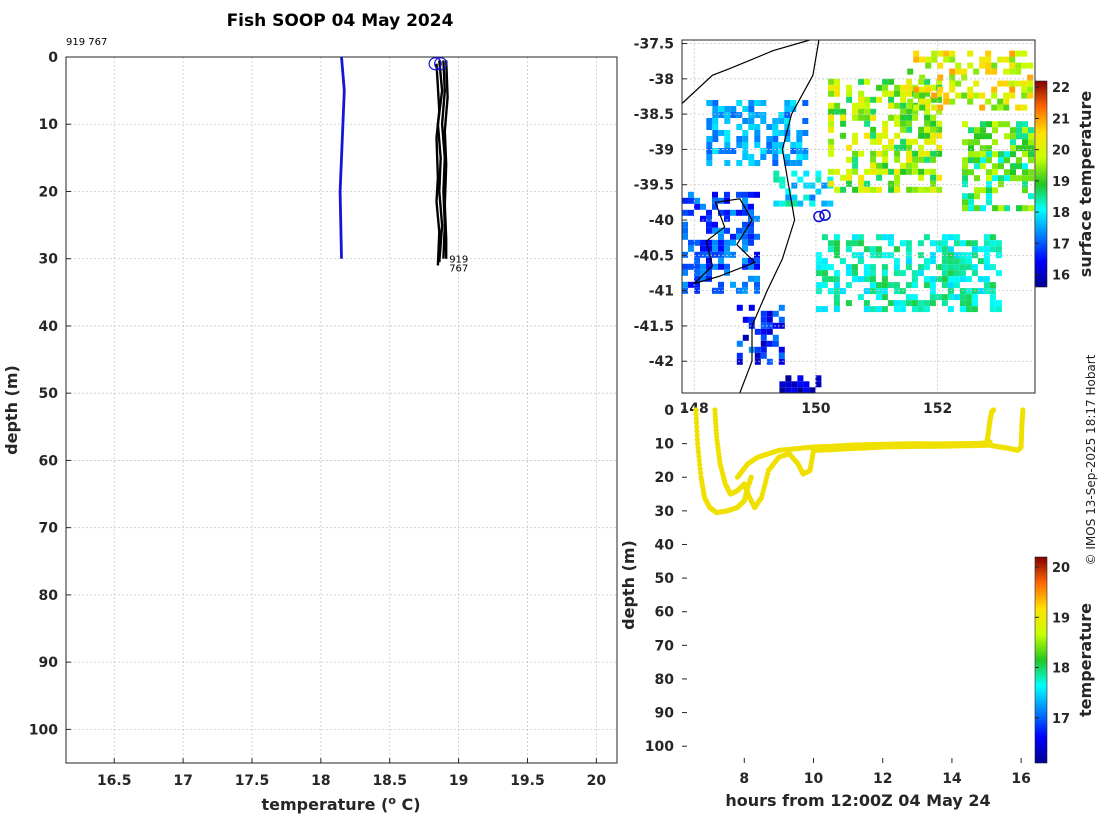 The image size is (1100, 820). What do you see at coordinates (440, 161) in the screenshot?
I see `profile-cast-line` at bounding box center [440, 161].